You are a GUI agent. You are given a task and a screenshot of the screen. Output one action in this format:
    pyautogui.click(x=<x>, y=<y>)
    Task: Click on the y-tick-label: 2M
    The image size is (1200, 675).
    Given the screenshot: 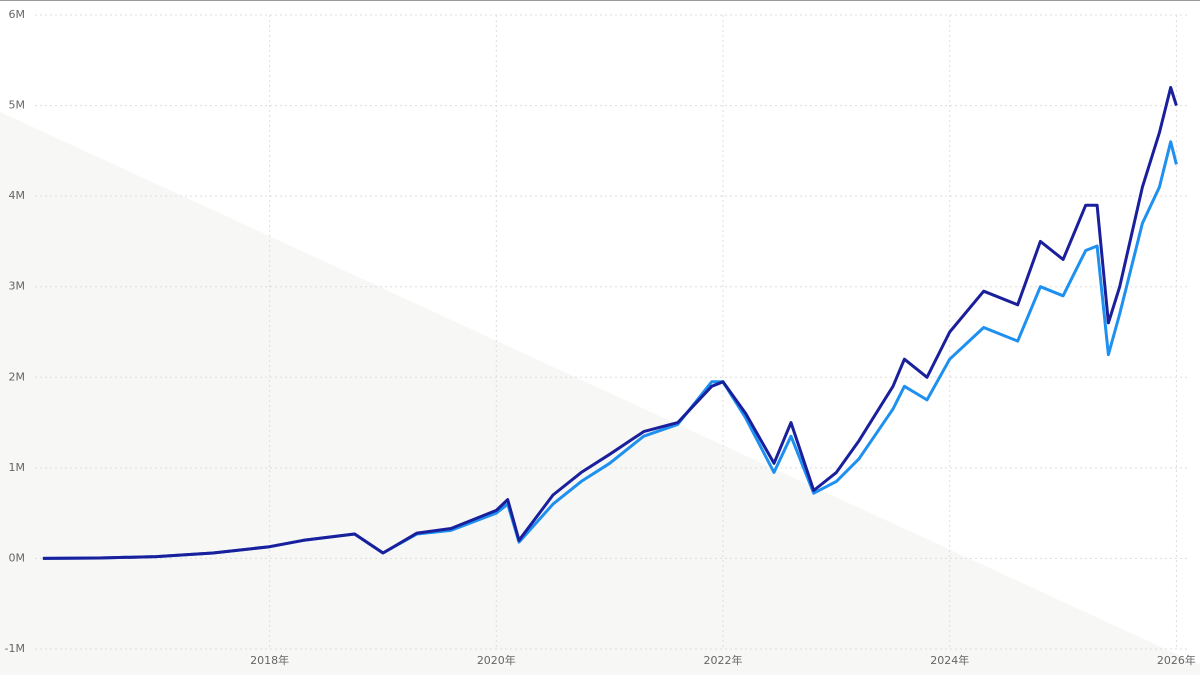 What is the action you would take?
    pyautogui.click(x=17, y=376)
    